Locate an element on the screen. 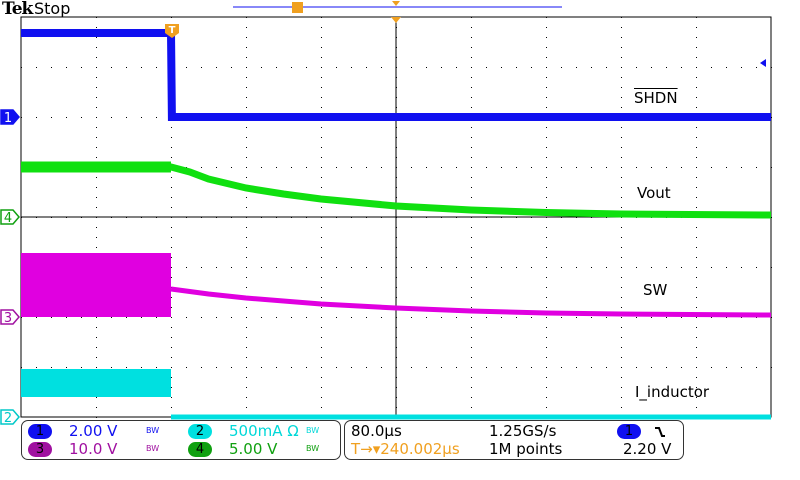 This screenshot has width=800, height=480. trigger-source-badge: 1 is located at coordinates (629, 431).